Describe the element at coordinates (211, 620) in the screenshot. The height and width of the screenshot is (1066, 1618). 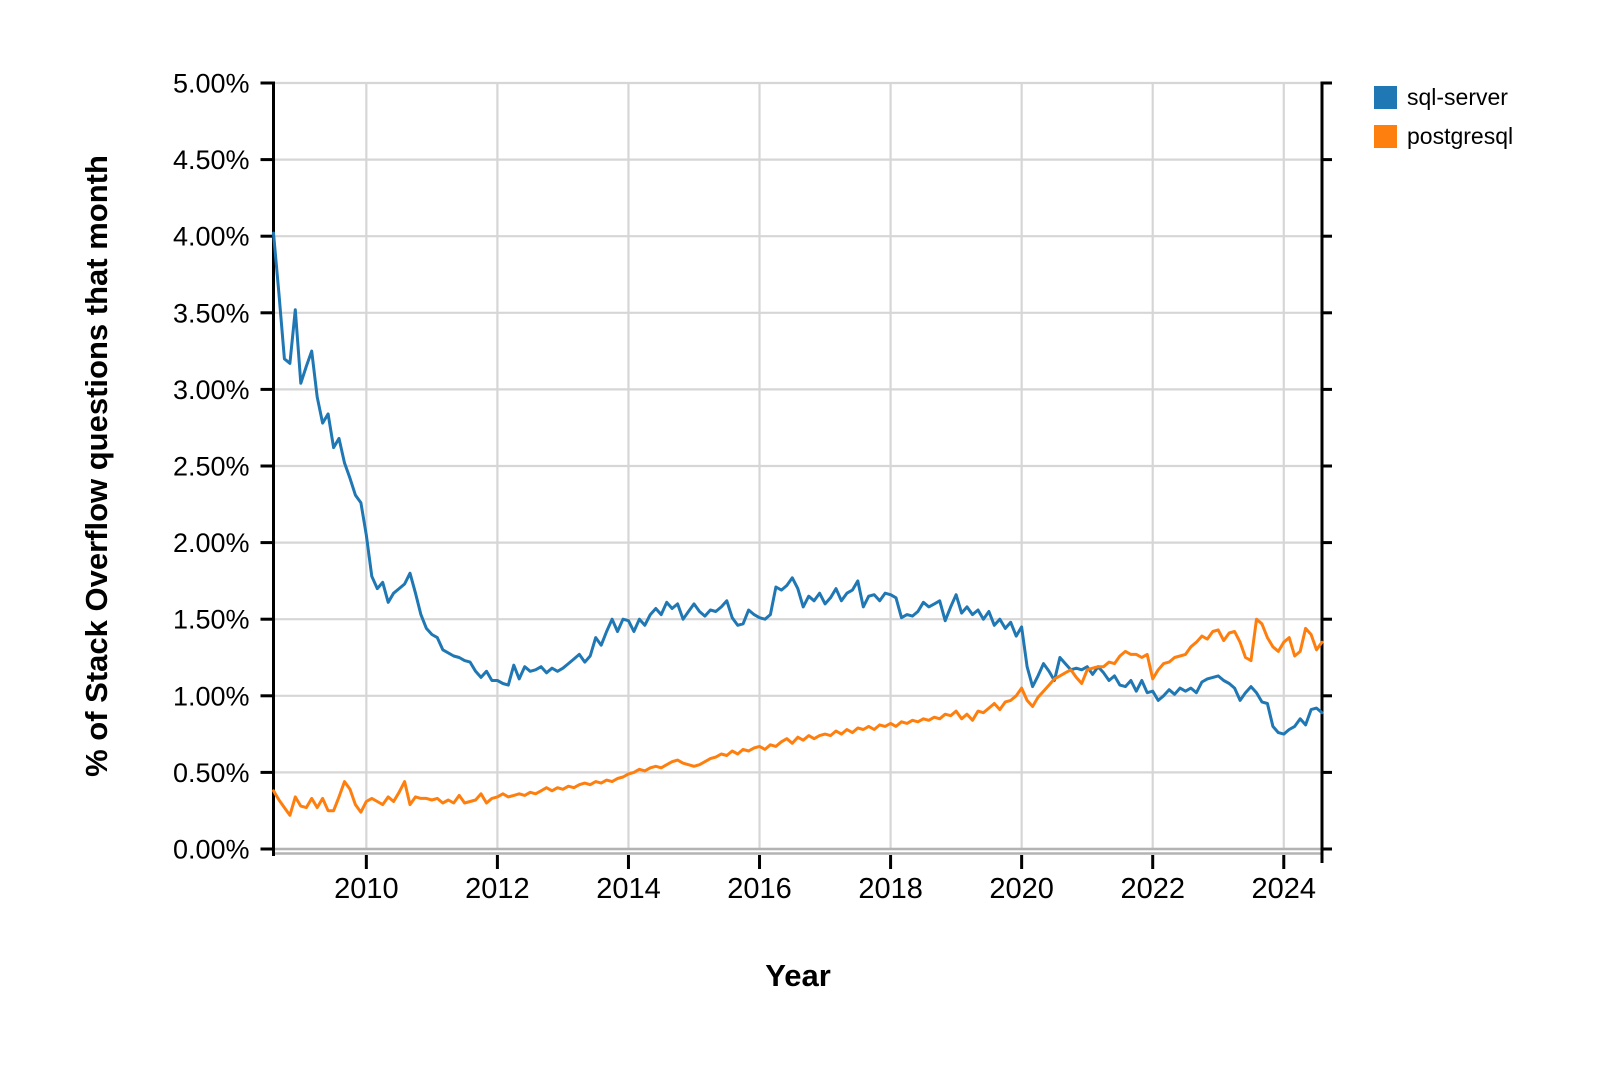
I see `y-tick-label: 1.50%` at that location.